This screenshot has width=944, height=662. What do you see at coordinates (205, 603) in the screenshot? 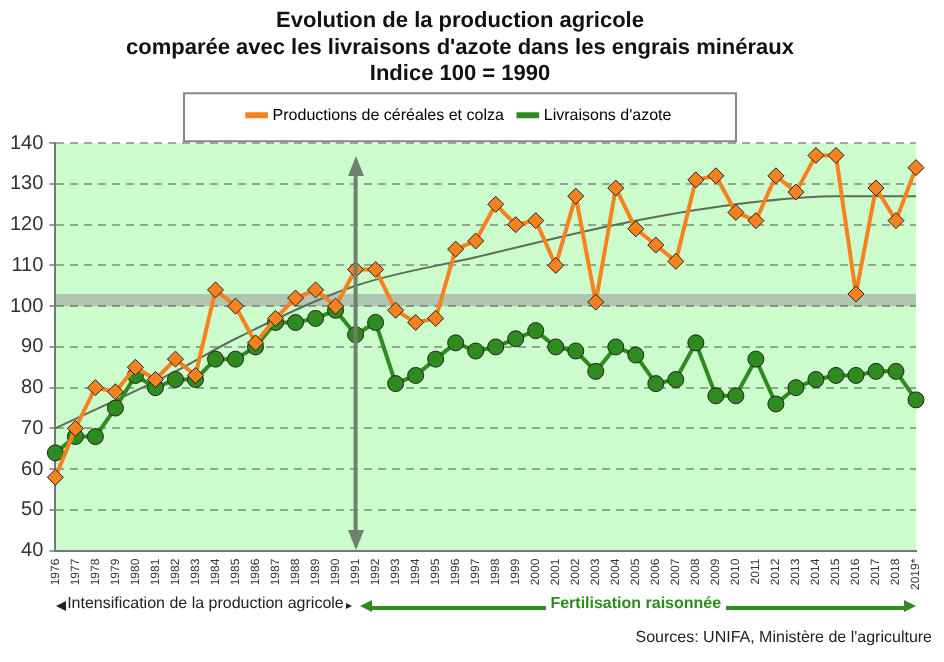
I see `text: Intensification de la production agricole` at bounding box center [205, 603].